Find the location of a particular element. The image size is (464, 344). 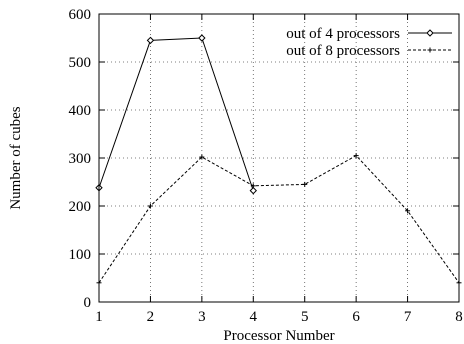

x-axis-label: Processor Number is located at coordinates (278, 336).